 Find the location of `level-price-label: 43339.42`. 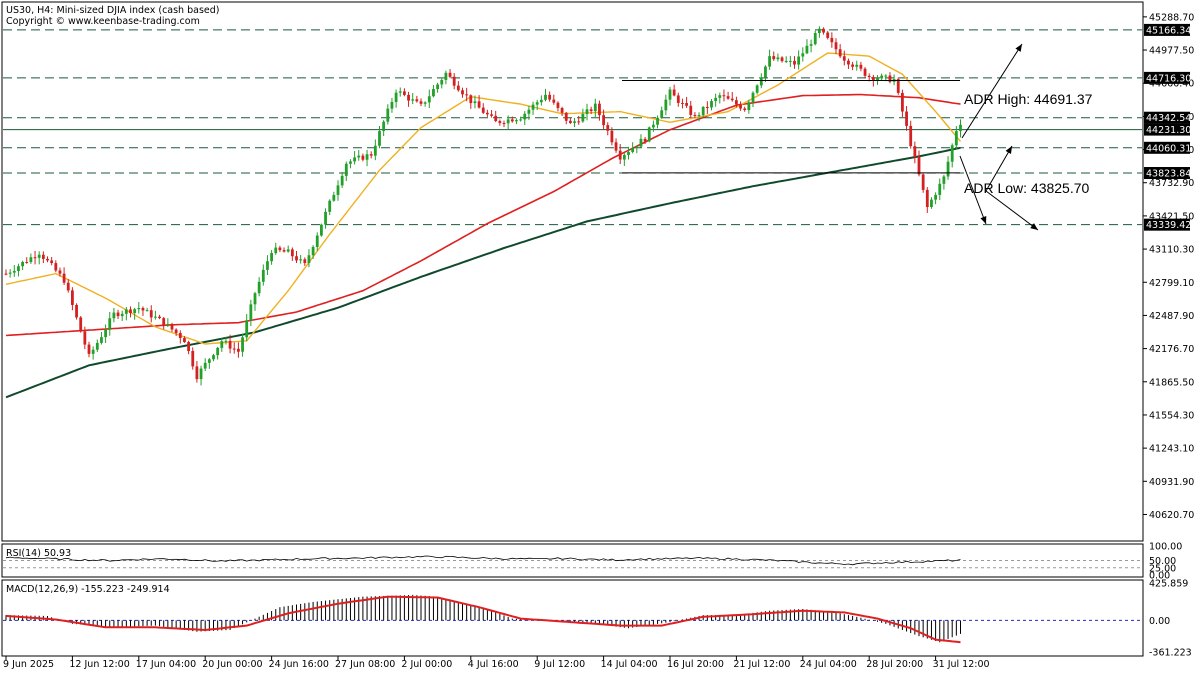

level-price-label: 43339.42 is located at coordinates (1168, 225).